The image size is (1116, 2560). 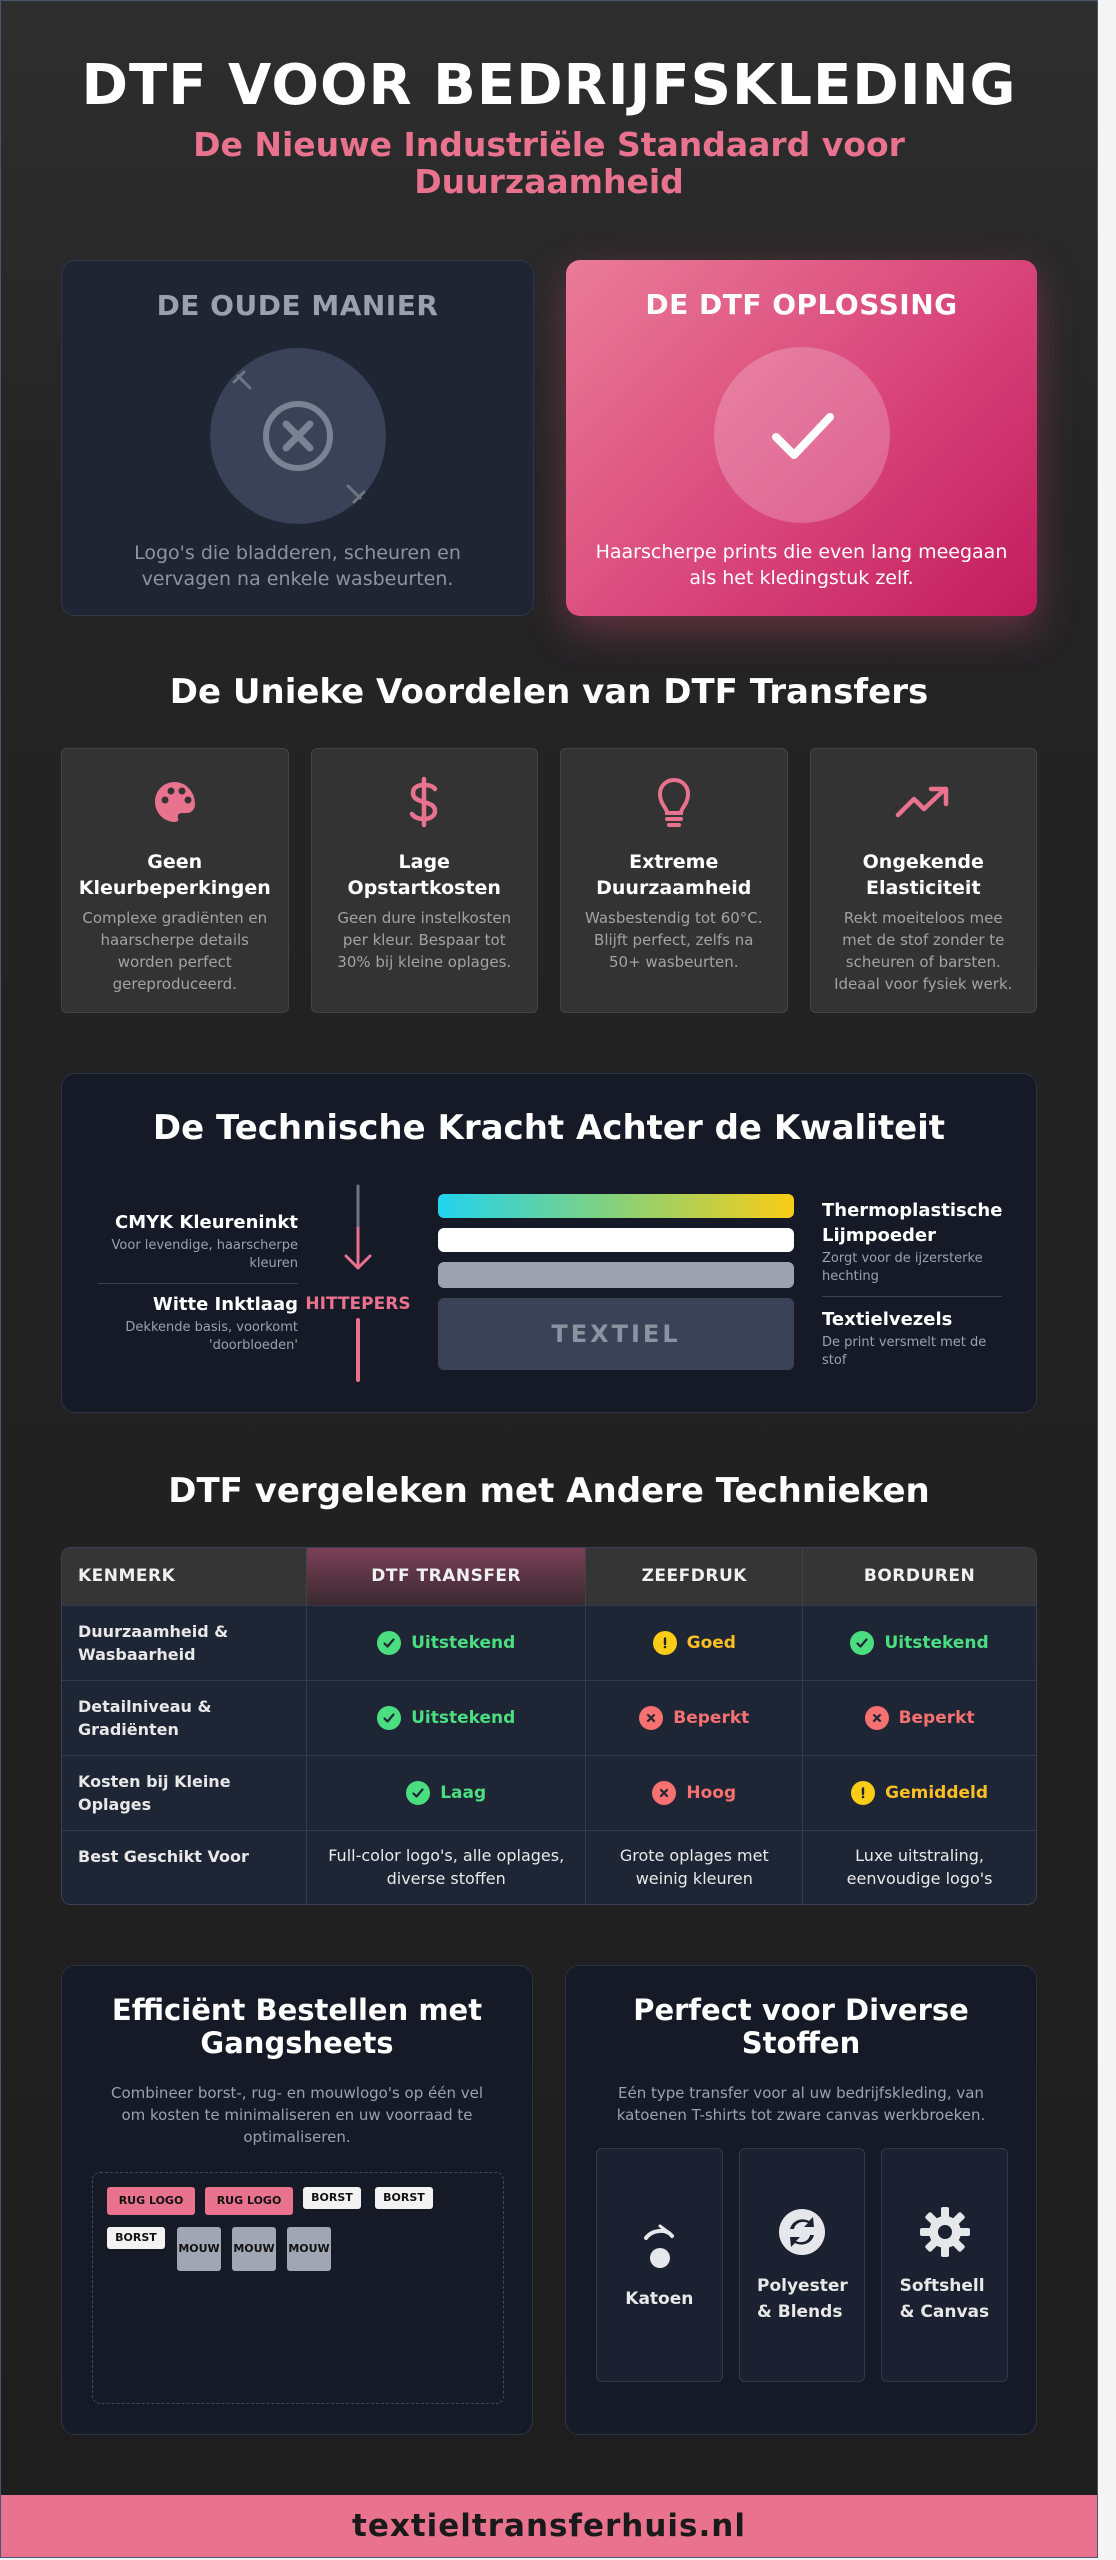 I want to click on checkmark-icon, so click(x=802, y=435).